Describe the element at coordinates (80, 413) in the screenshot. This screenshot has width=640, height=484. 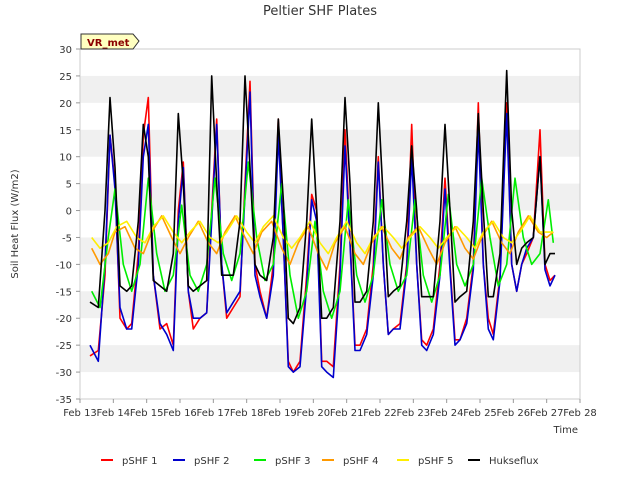
I see `x-tick-label: Feb 13` at that location.